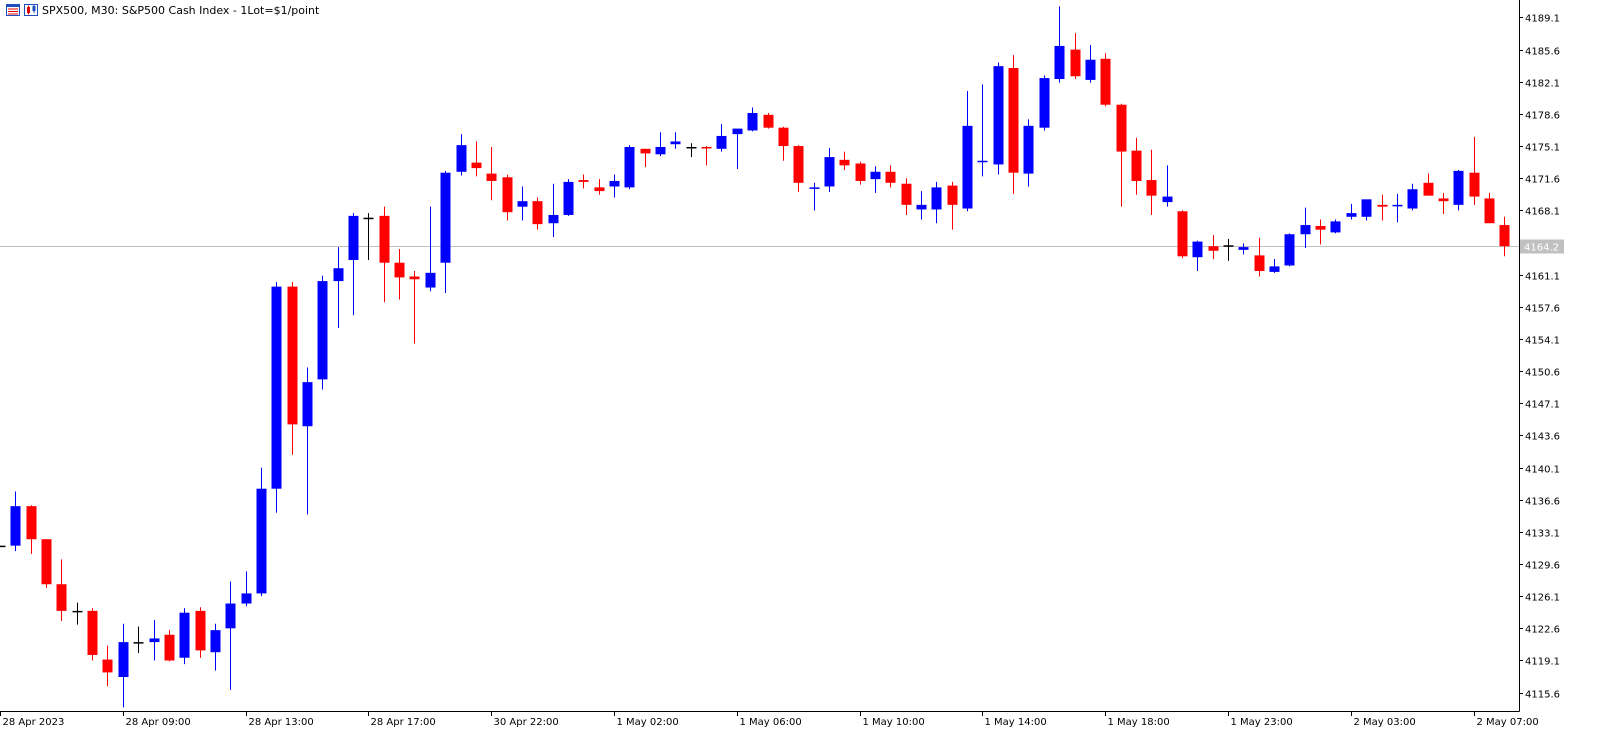 The height and width of the screenshot is (747, 1600). What do you see at coordinates (1262, 722) in the screenshot?
I see `x-tick-label: 1 May 23:00` at bounding box center [1262, 722].